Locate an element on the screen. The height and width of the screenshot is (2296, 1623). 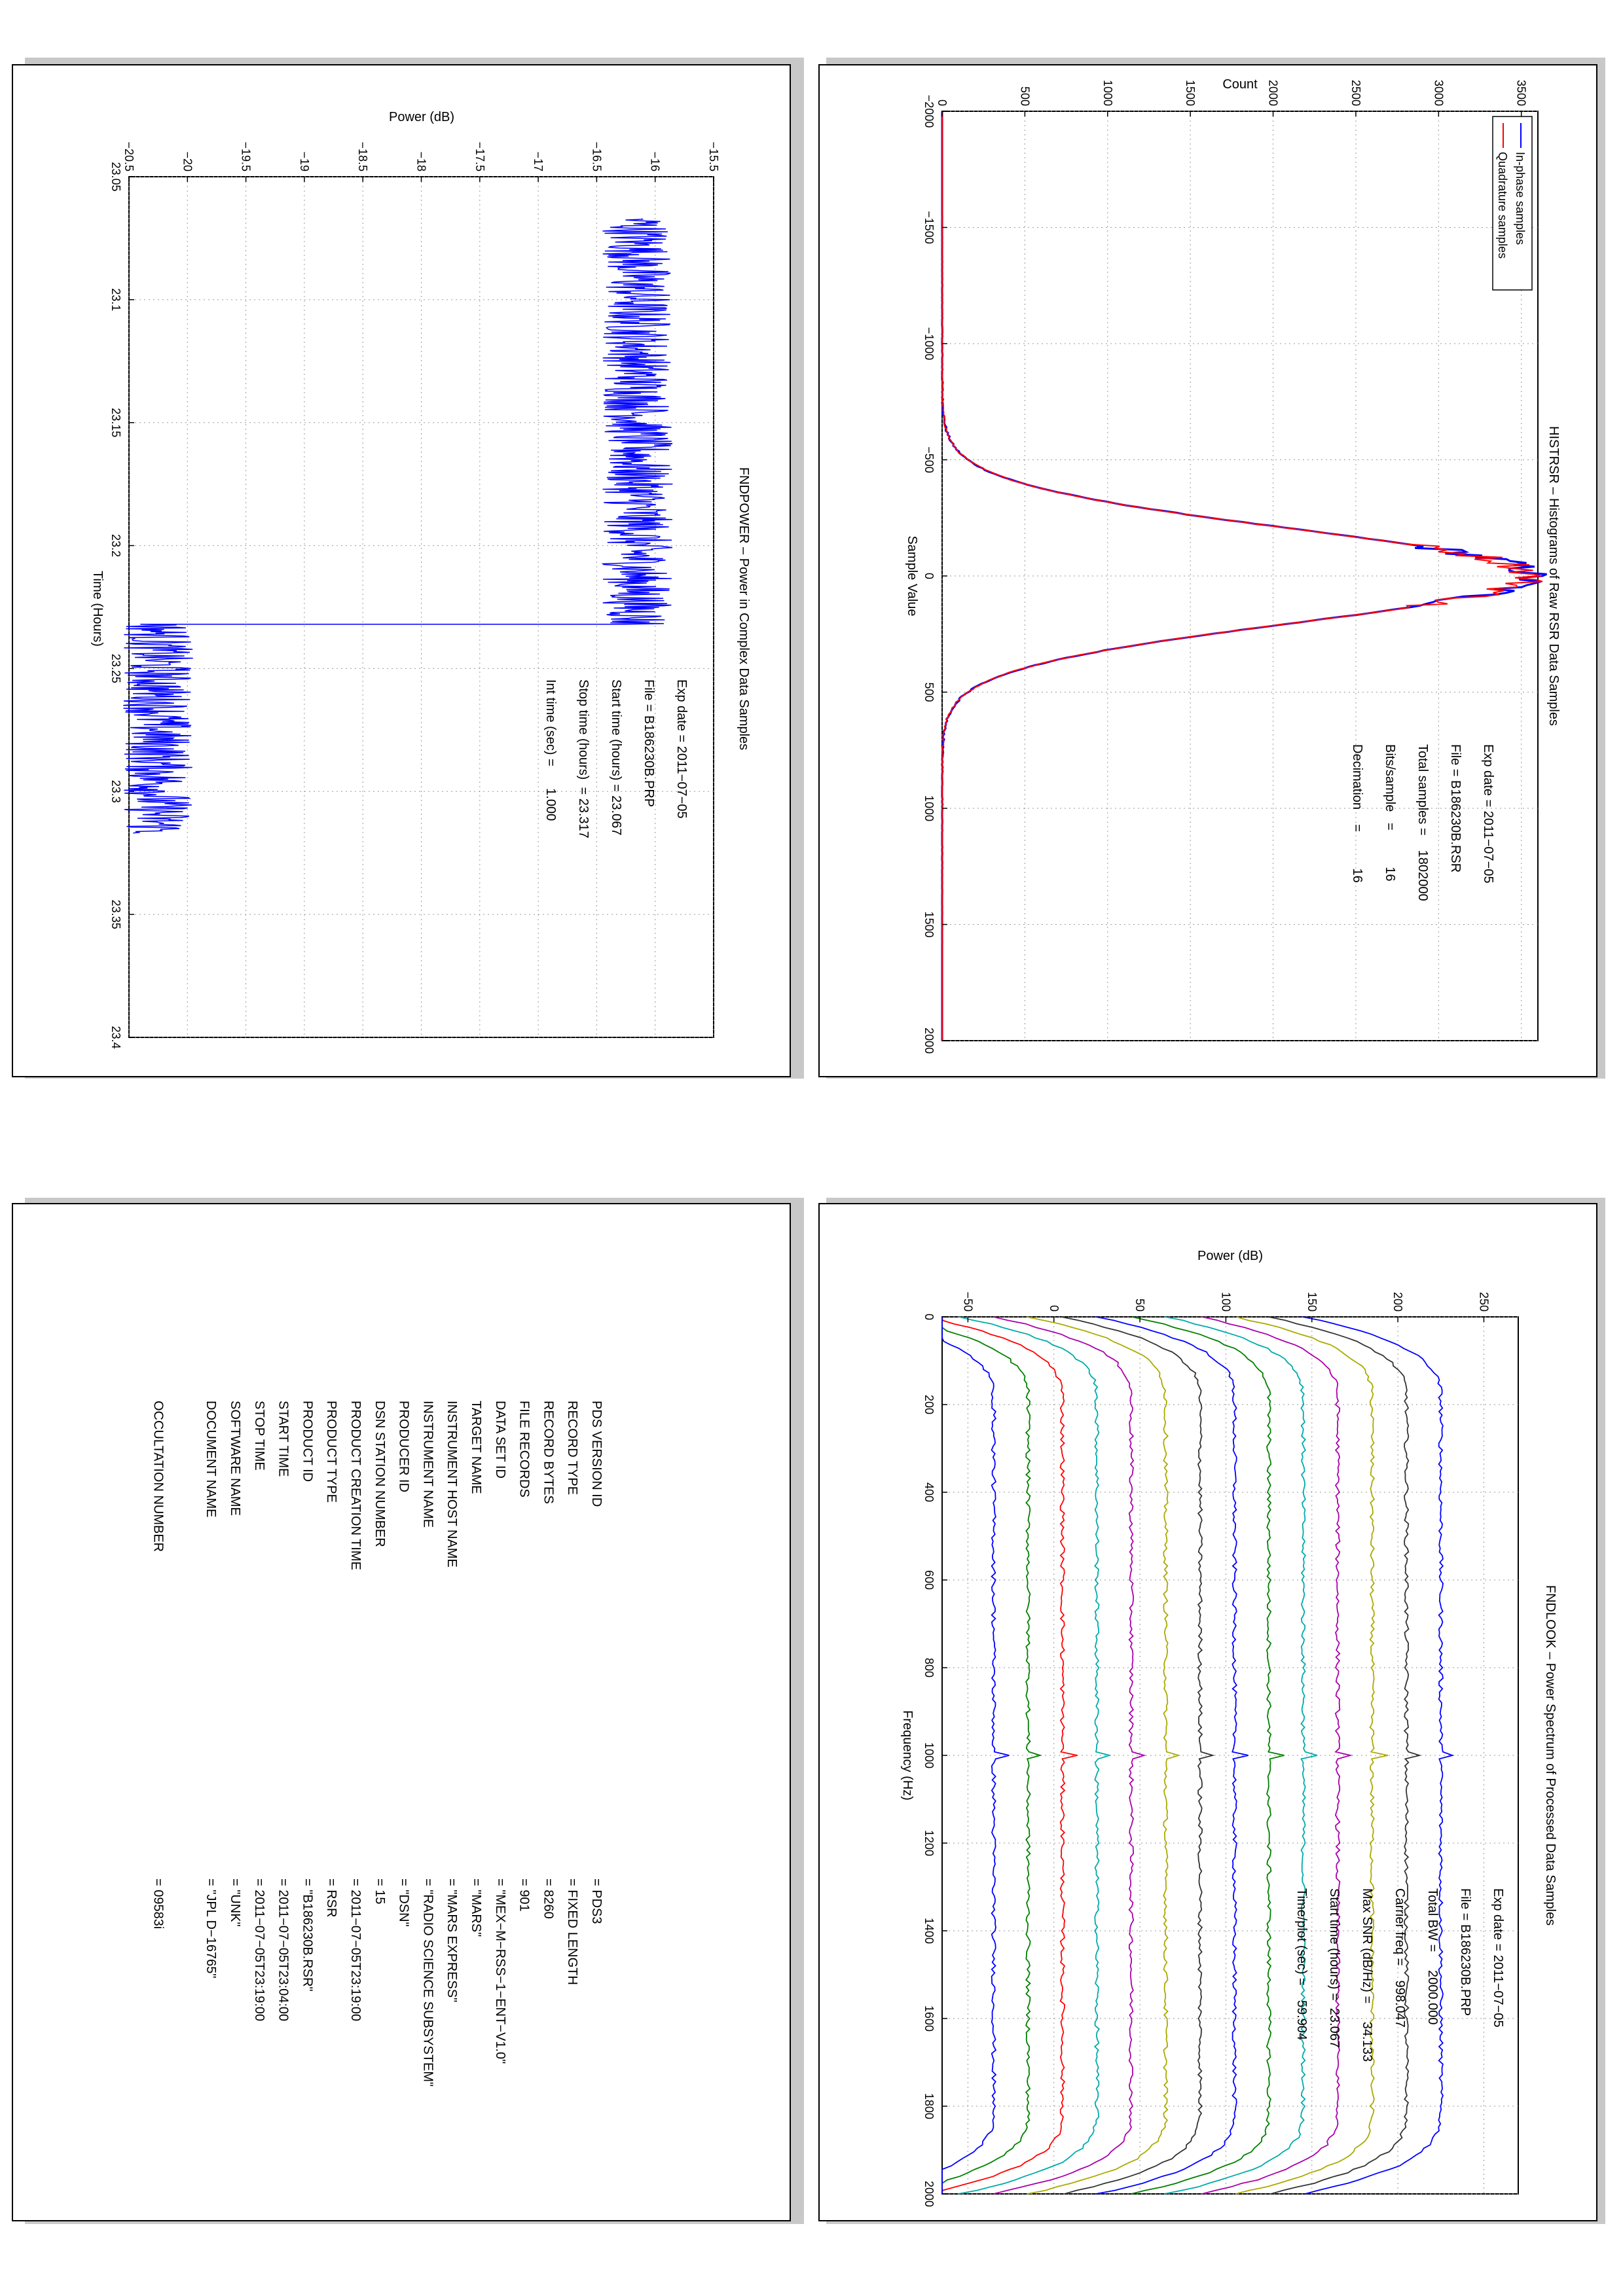
x-tick-label: 1400 is located at coordinates (929, 1931).